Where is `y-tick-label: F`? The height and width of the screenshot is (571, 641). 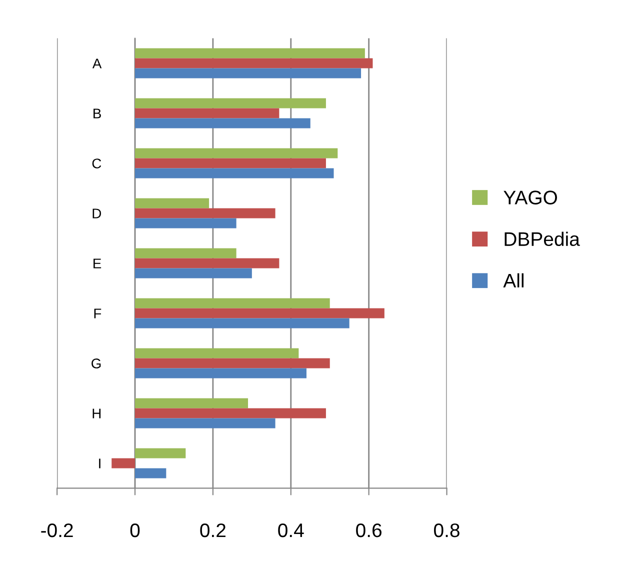 y-tick-label: F is located at coordinates (98, 313).